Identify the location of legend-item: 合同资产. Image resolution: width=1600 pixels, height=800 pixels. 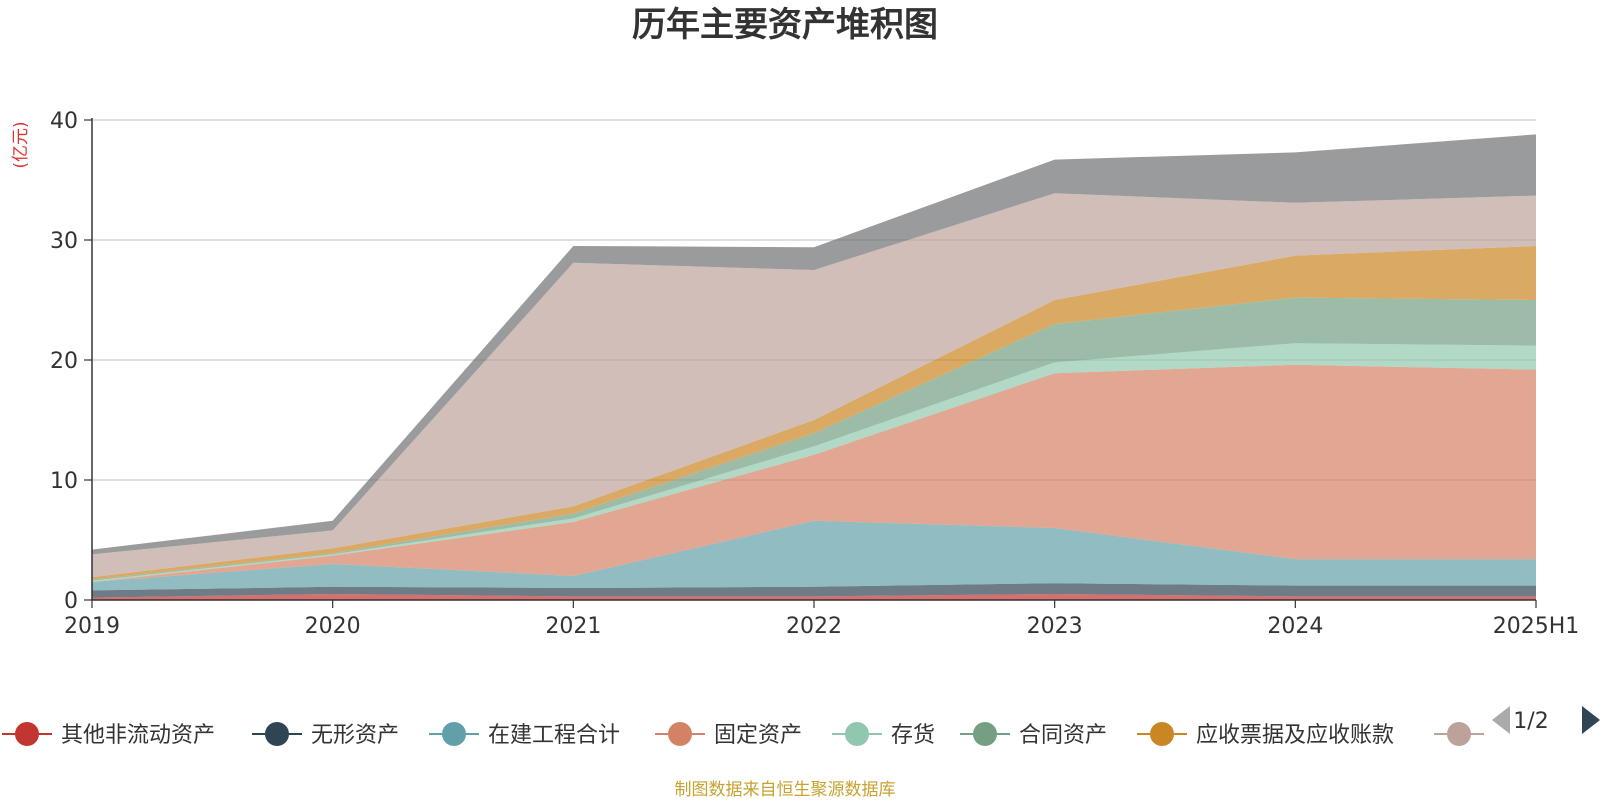
(1033, 735).